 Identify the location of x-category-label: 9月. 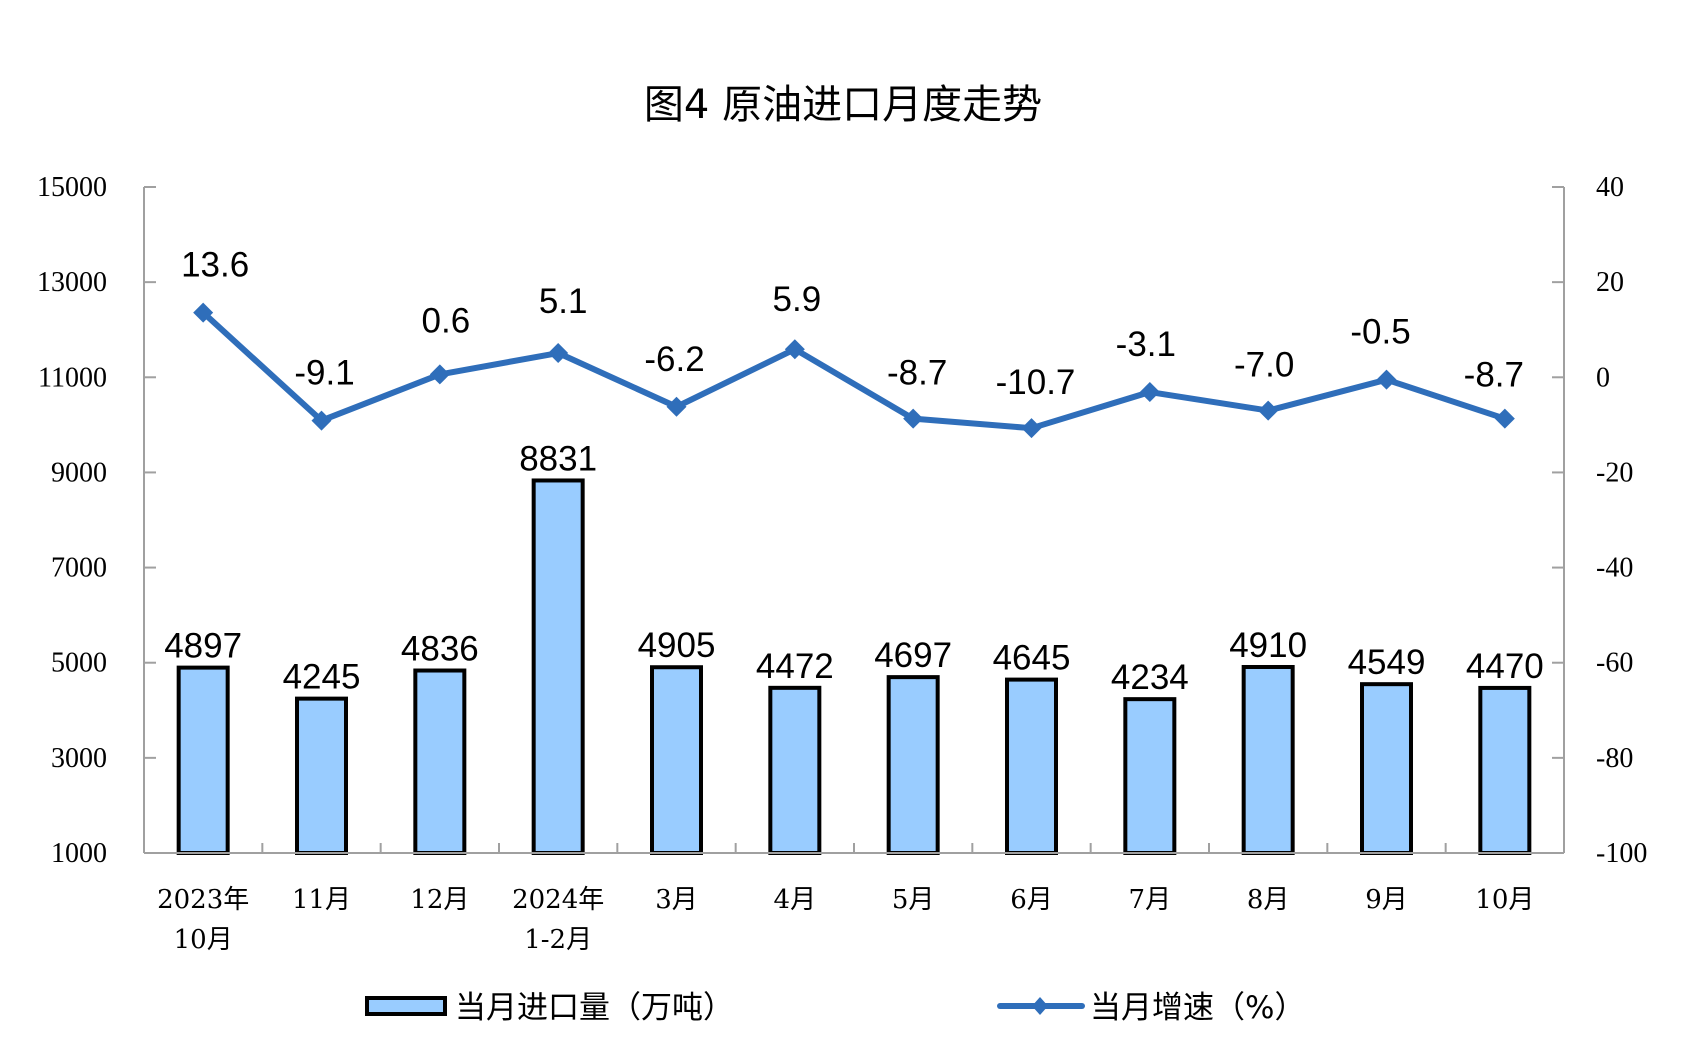
(1386, 900).